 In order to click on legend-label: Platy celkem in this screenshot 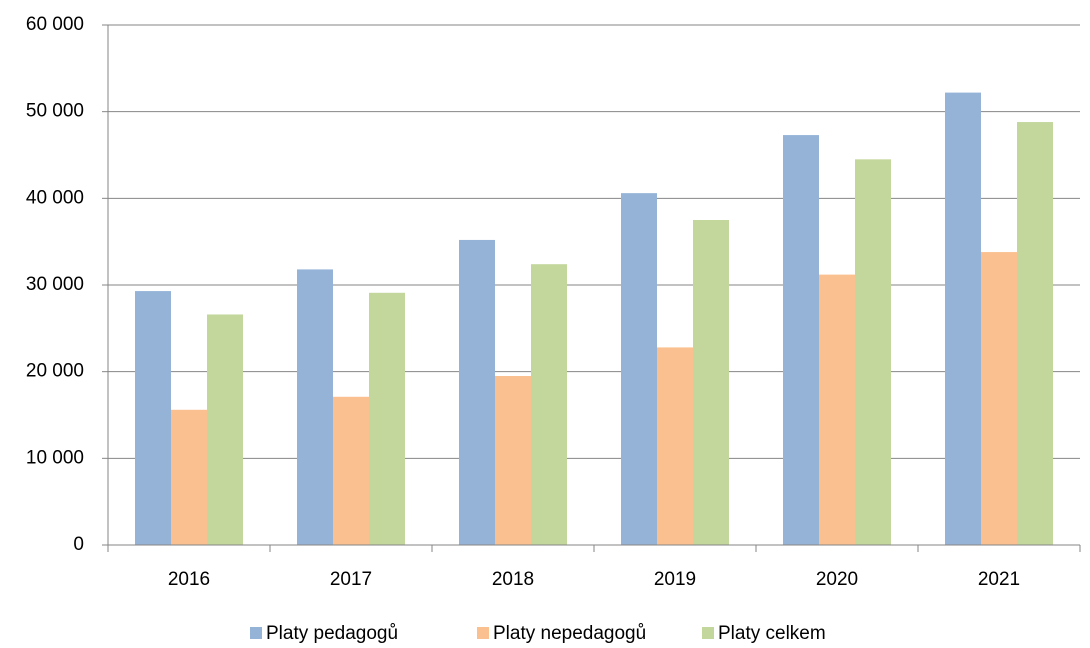, I will do `click(772, 633)`.